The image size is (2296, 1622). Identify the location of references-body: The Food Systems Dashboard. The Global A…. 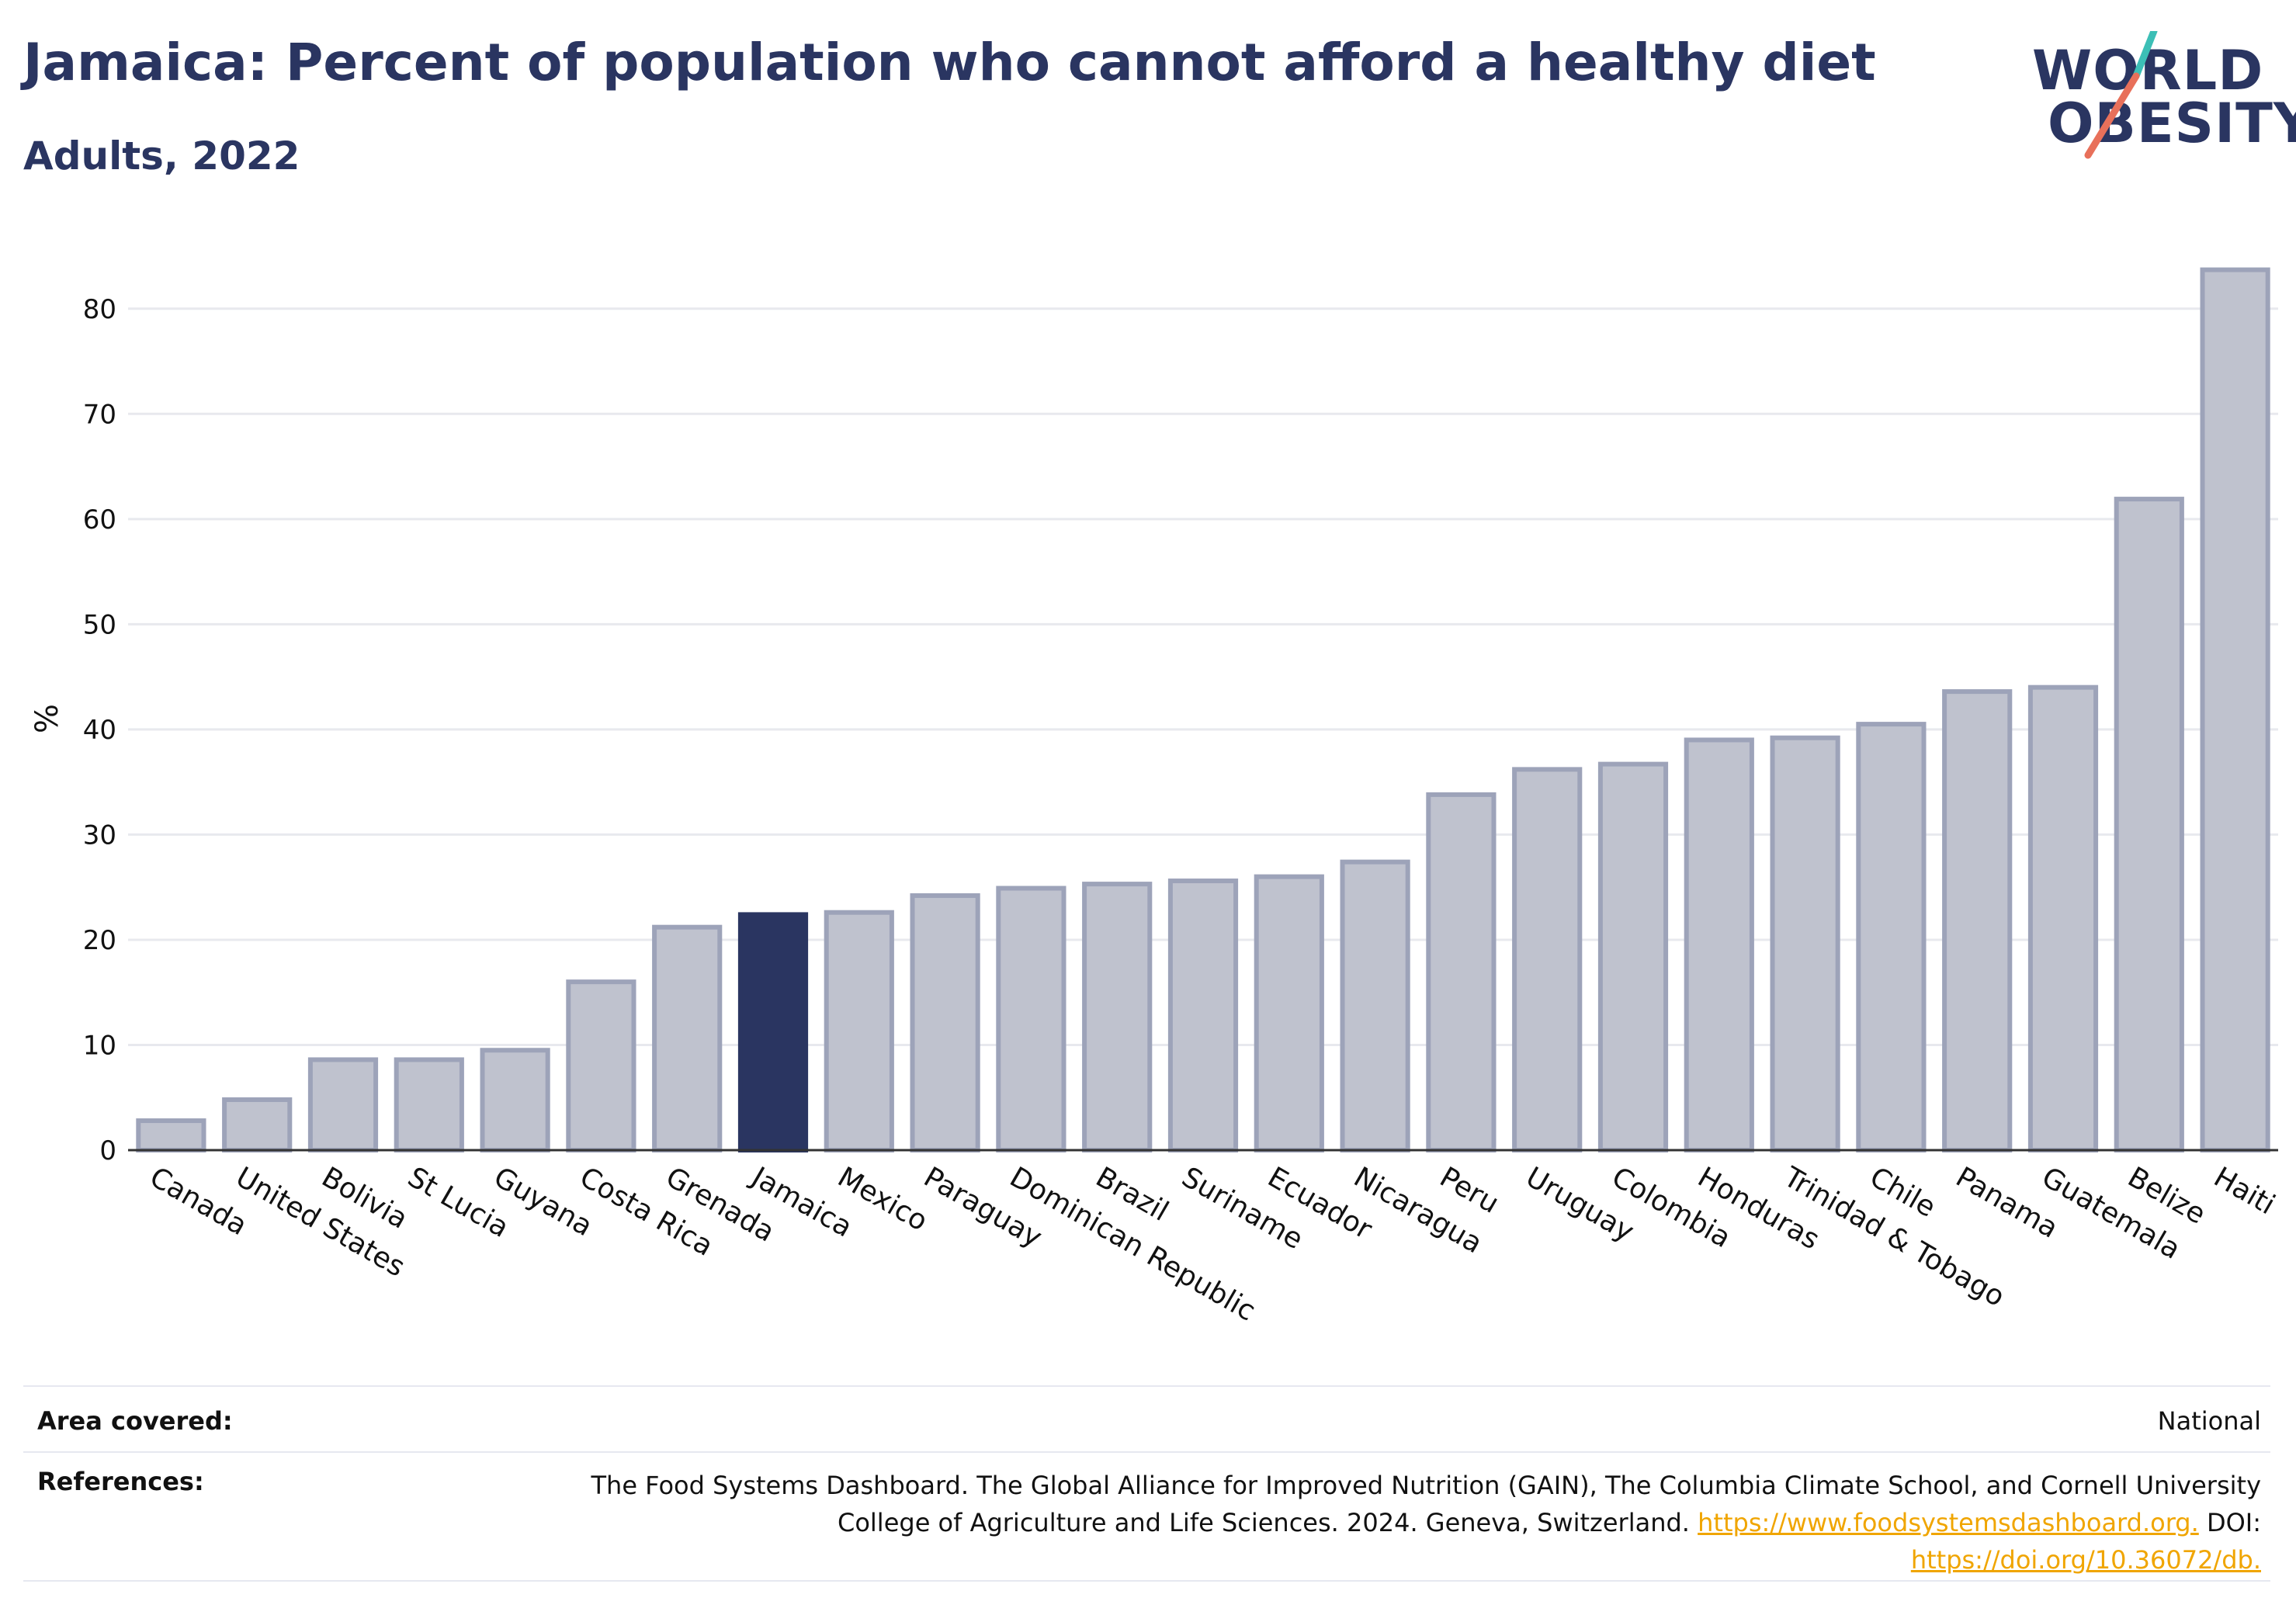
(1426, 1504).